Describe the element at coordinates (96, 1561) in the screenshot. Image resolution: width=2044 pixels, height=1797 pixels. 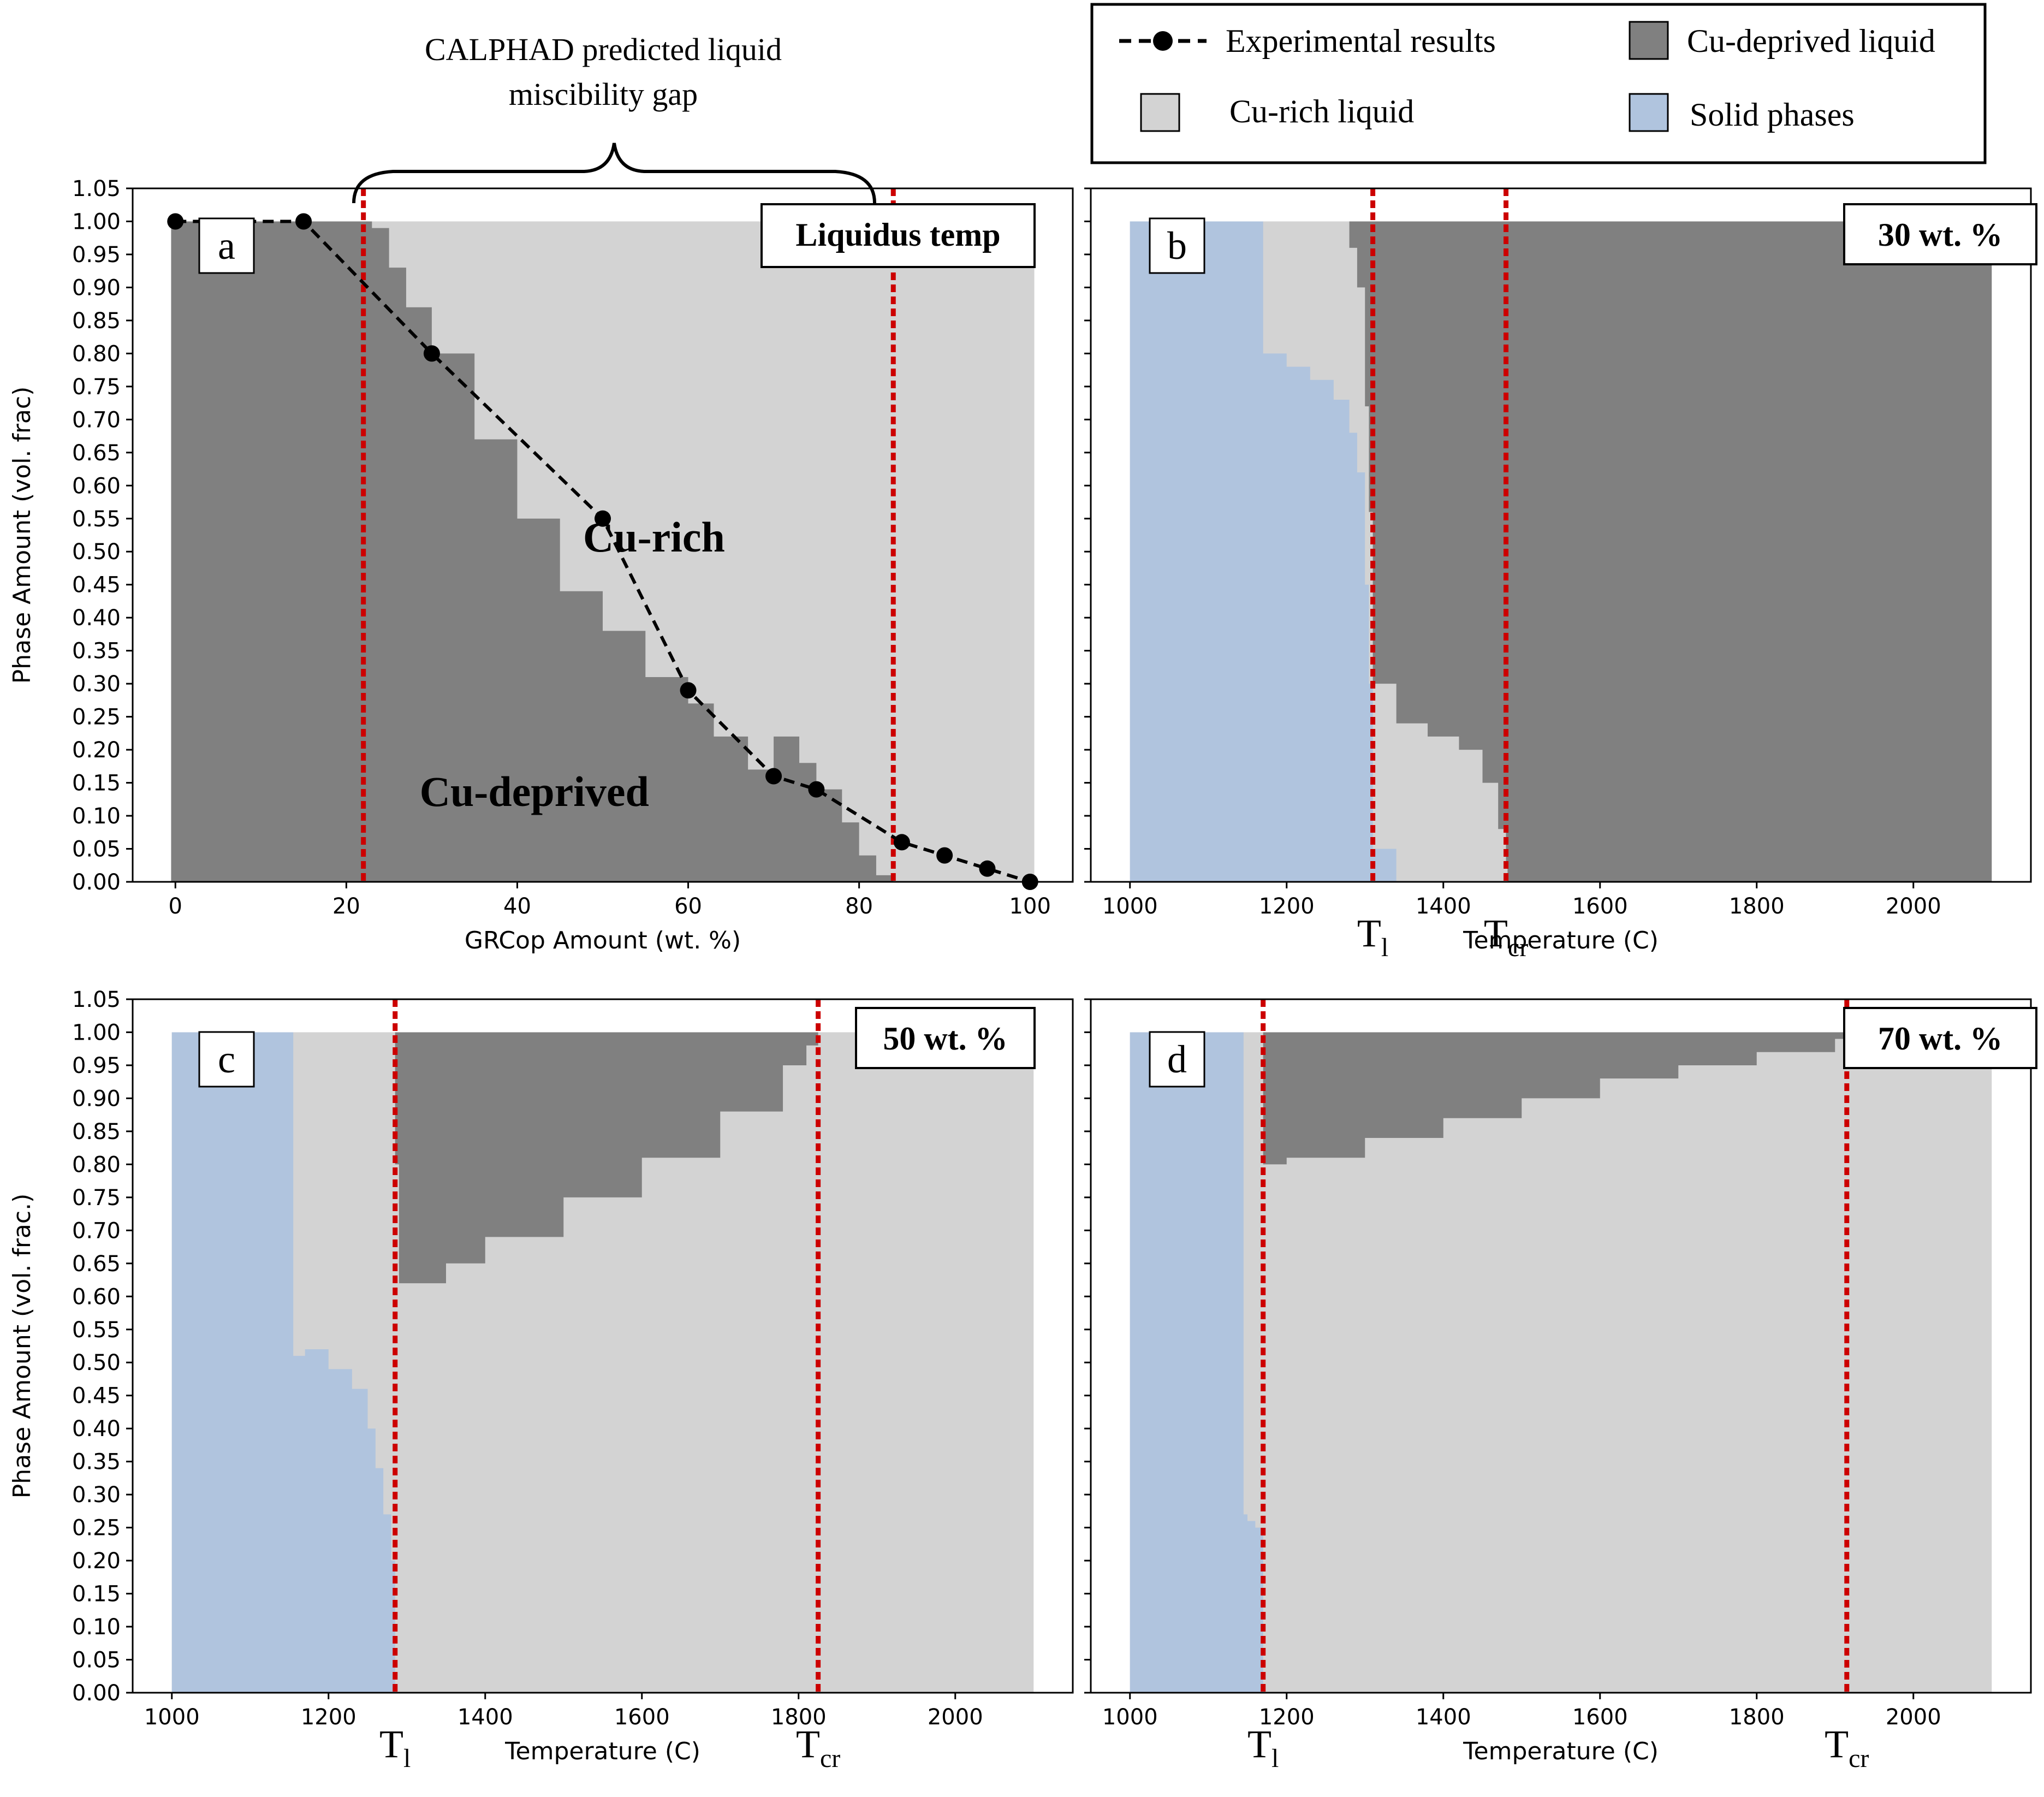
I see `y-tick-label-5: 0.20` at that location.